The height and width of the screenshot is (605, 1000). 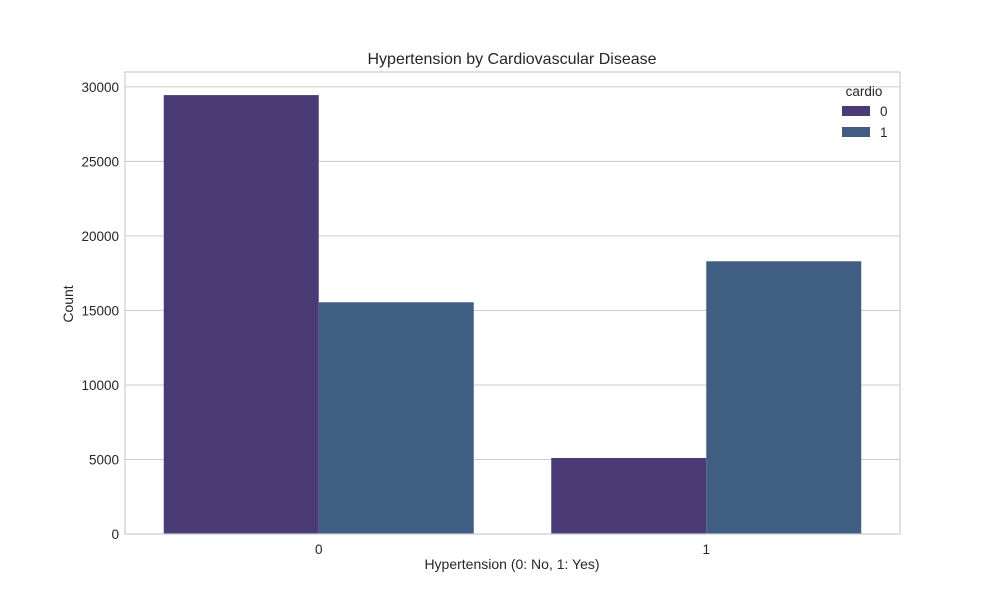 I want to click on chart-title: Hypertension by Cardiovascular Disease, so click(x=511, y=59).